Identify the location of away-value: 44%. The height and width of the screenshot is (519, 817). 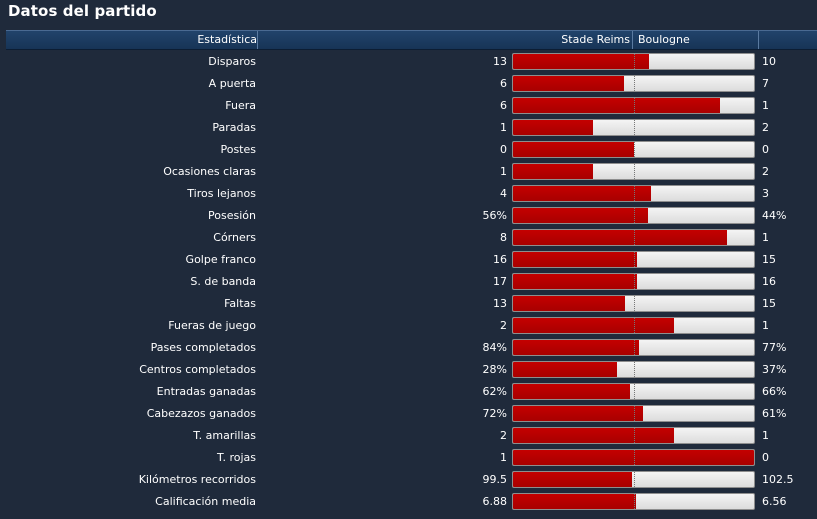
(774, 215).